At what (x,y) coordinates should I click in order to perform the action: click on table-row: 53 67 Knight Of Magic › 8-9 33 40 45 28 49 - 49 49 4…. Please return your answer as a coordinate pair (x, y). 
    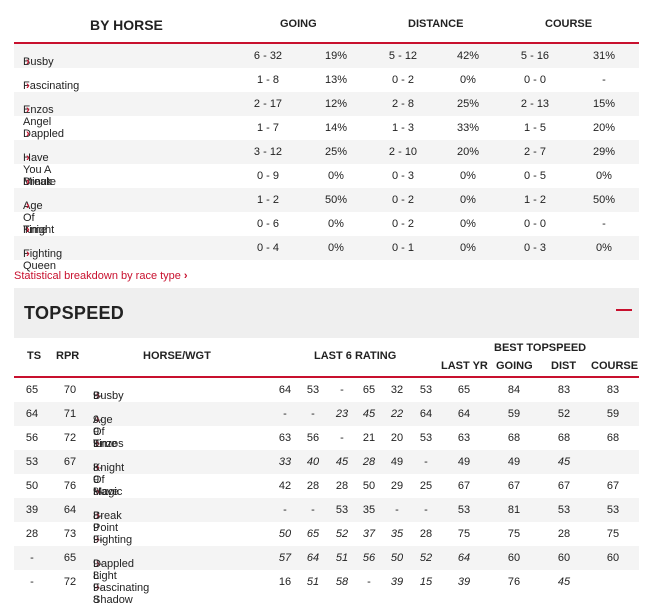
    Looking at the image, I should click on (326, 474).